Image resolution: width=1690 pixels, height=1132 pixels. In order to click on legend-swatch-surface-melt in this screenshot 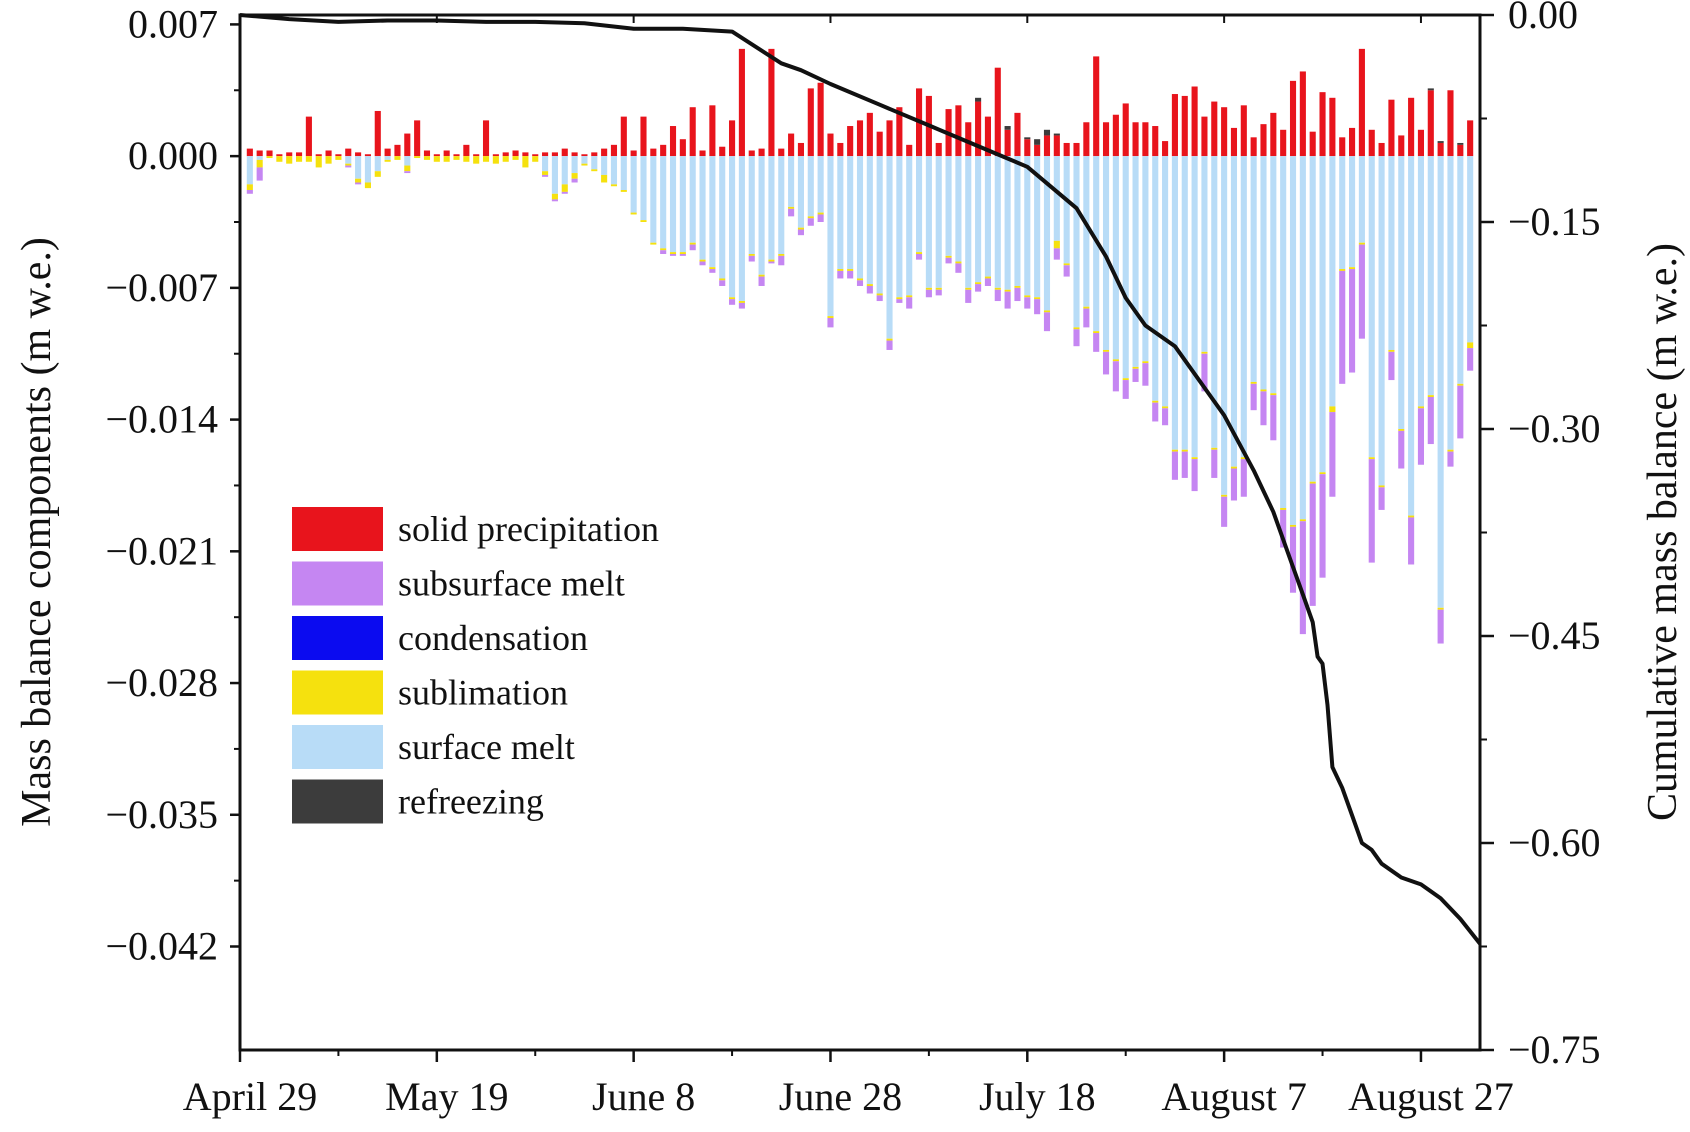, I will do `click(337, 747)`.